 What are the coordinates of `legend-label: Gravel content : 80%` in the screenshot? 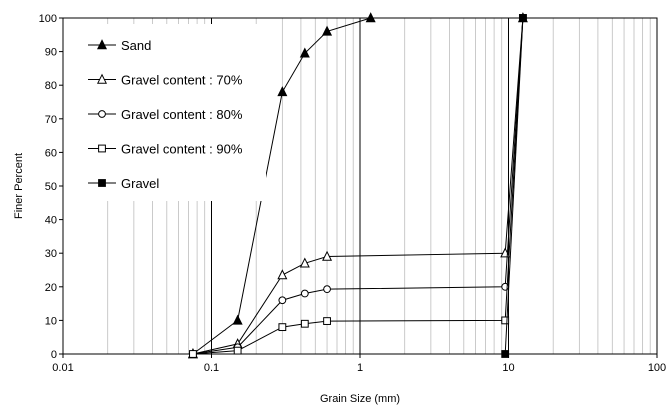 It's located at (182, 114).